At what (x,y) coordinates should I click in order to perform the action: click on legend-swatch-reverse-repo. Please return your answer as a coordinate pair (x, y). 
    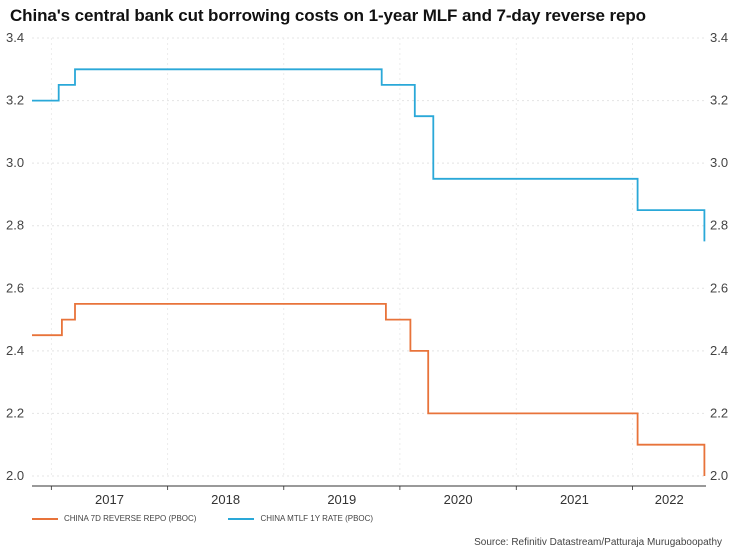
    Looking at the image, I should click on (45, 518).